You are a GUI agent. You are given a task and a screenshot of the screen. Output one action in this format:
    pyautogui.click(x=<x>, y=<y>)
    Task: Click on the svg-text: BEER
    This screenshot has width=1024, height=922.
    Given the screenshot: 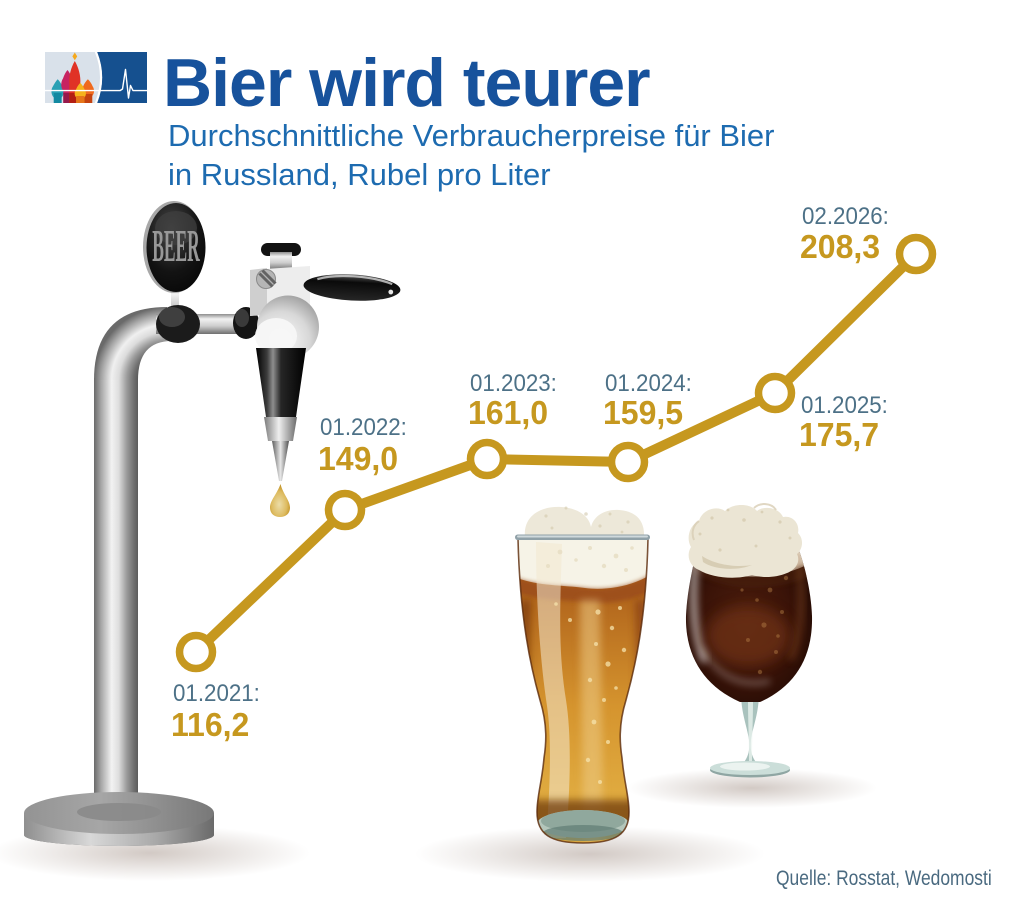 What is the action you would take?
    pyautogui.click(x=176, y=246)
    